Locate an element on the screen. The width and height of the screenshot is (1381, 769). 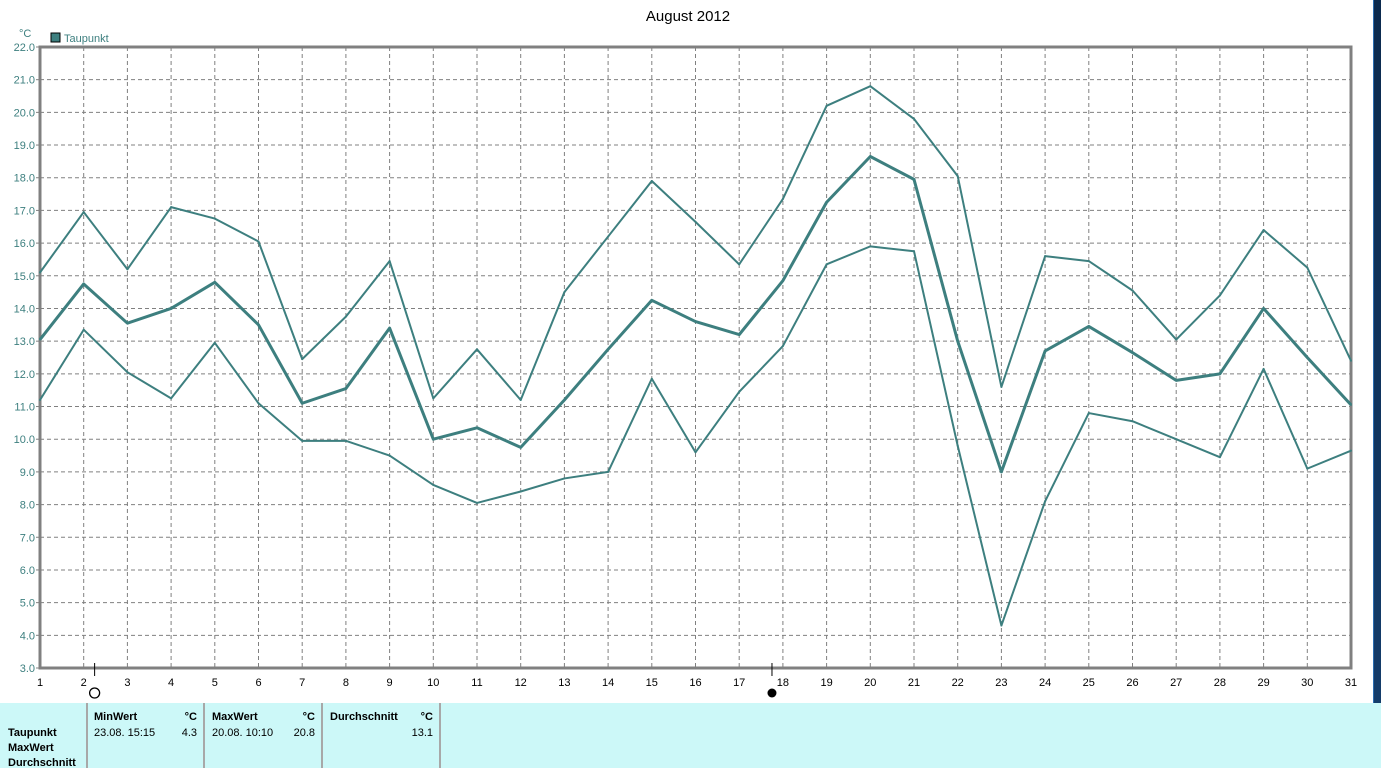
x-tick-label: 5 is located at coordinates (215, 683).